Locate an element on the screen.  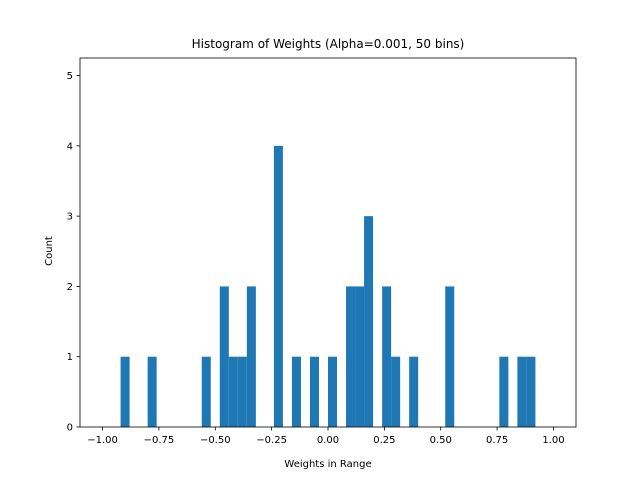
x-tick-label: 0.50 is located at coordinates (441, 440).